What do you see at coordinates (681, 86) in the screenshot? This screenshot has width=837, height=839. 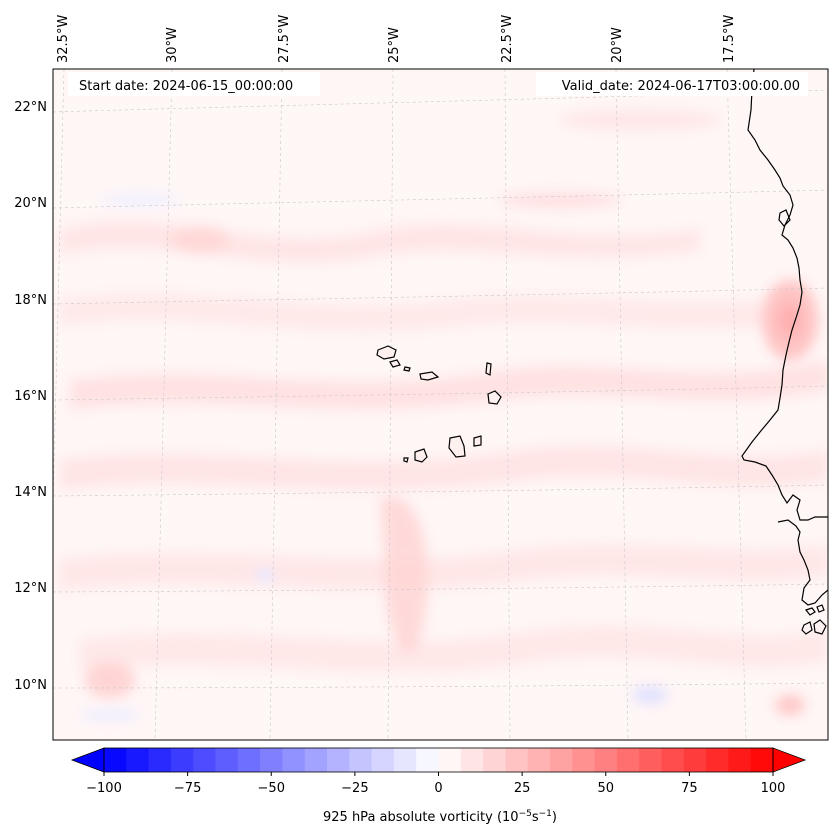 I see `valid-date-label: Valid_date: 2024-06-17T03:00:00.00` at bounding box center [681, 86].